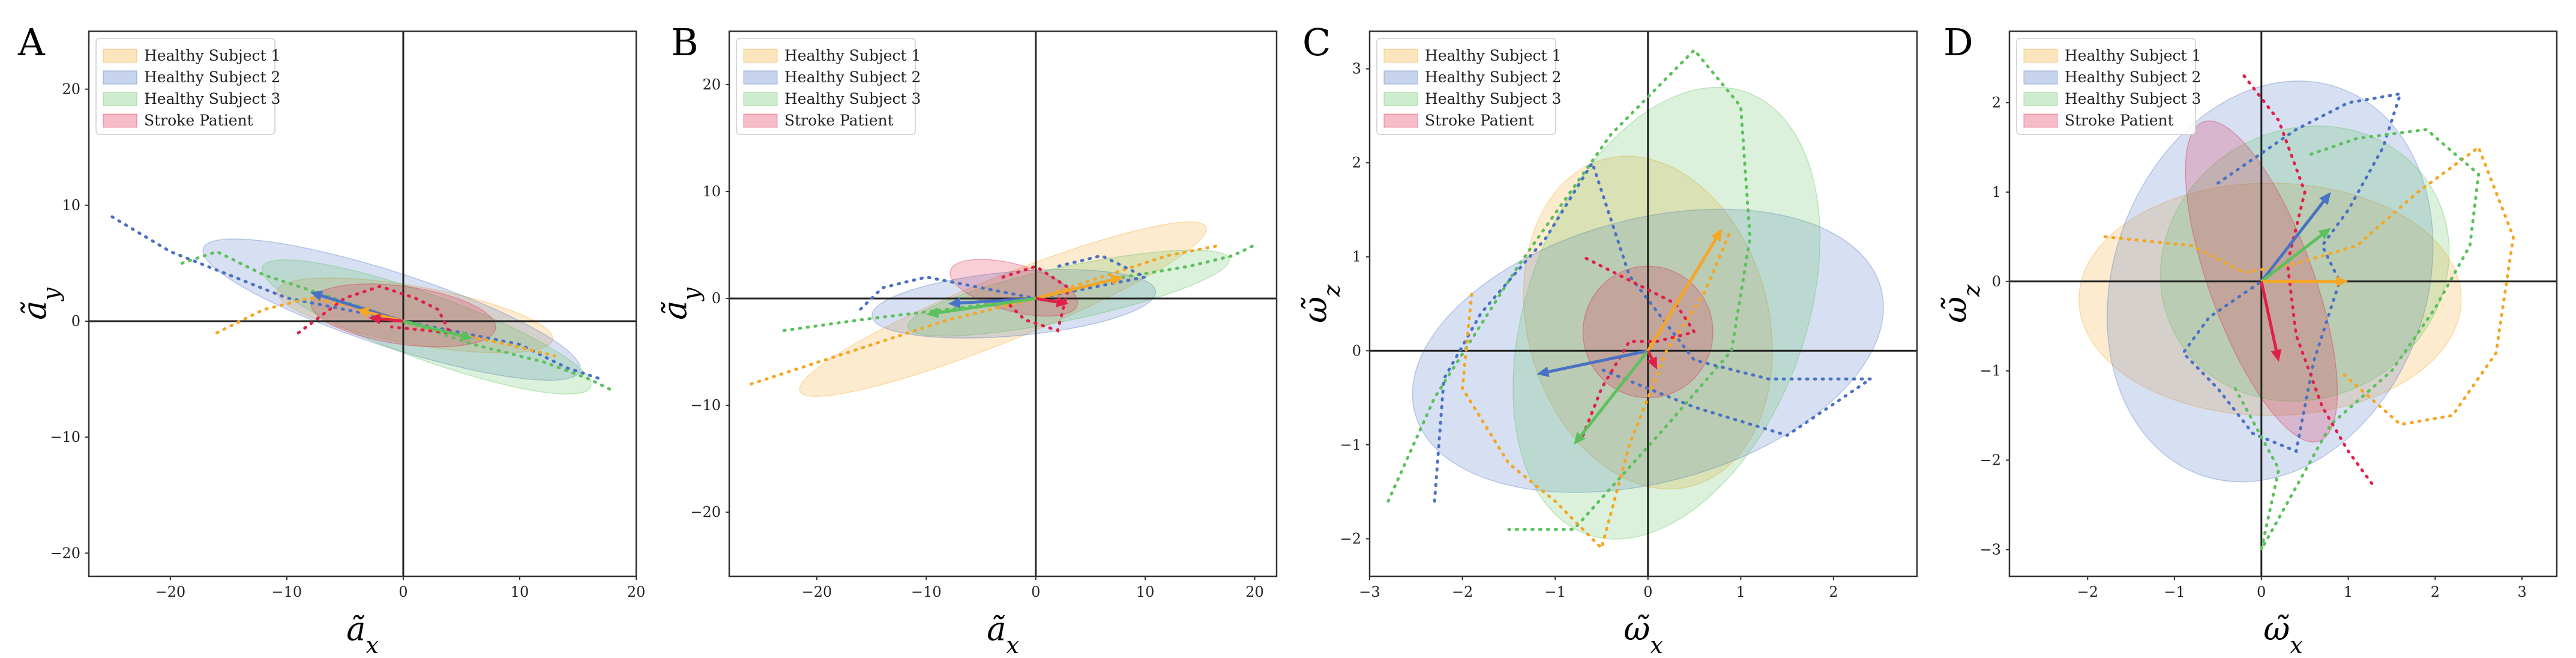  Describe the element at coordinates (1320, 303) in the screenshot. I see `y-axis-label: ω̃z` at that location.